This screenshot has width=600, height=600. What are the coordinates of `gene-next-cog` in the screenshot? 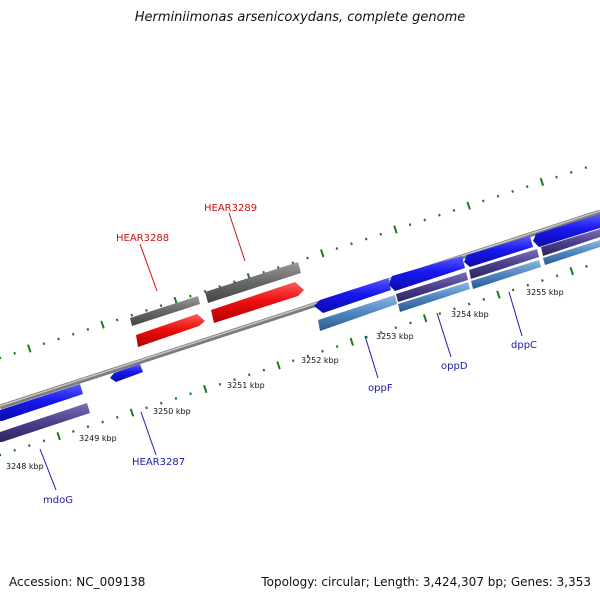 It's located at (570, 242).